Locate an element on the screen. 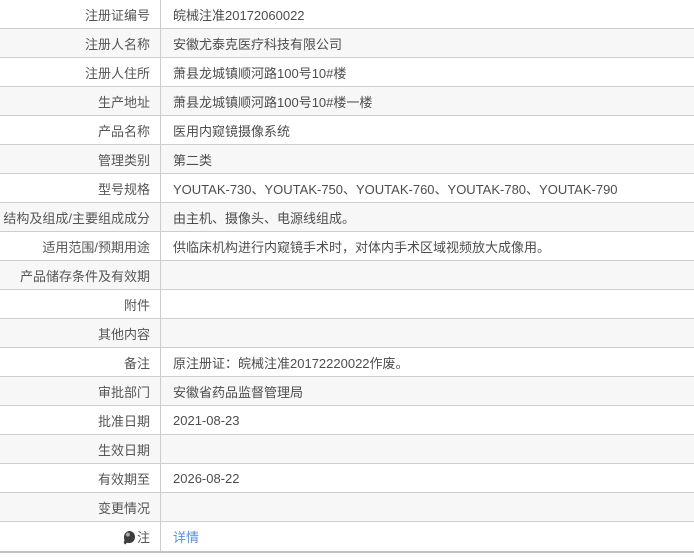 This screenshot has height=557, width=694. row-label-cell: 其他内容 is located at coordinates (80, 333).